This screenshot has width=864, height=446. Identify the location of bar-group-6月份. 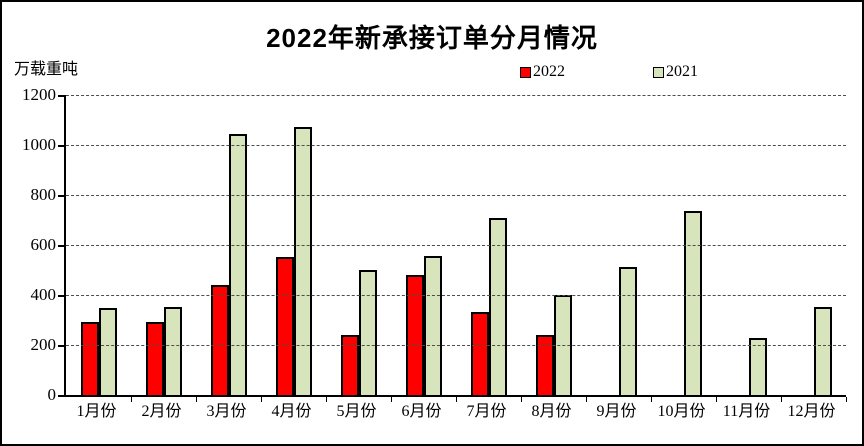
(424, 248).